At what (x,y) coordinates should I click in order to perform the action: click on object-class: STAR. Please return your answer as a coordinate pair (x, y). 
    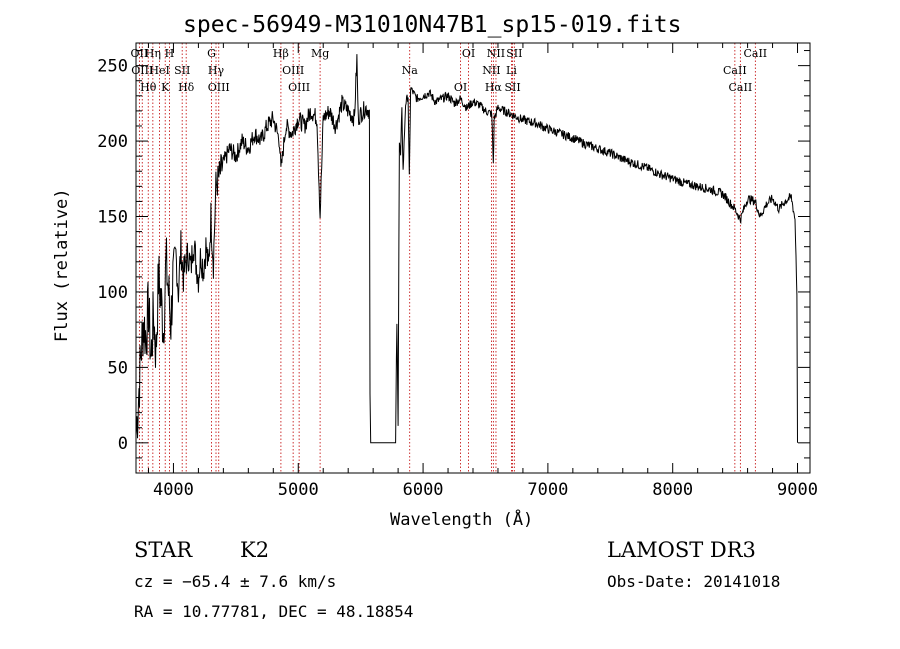
    Looking at the image, I should click on (163, 550).